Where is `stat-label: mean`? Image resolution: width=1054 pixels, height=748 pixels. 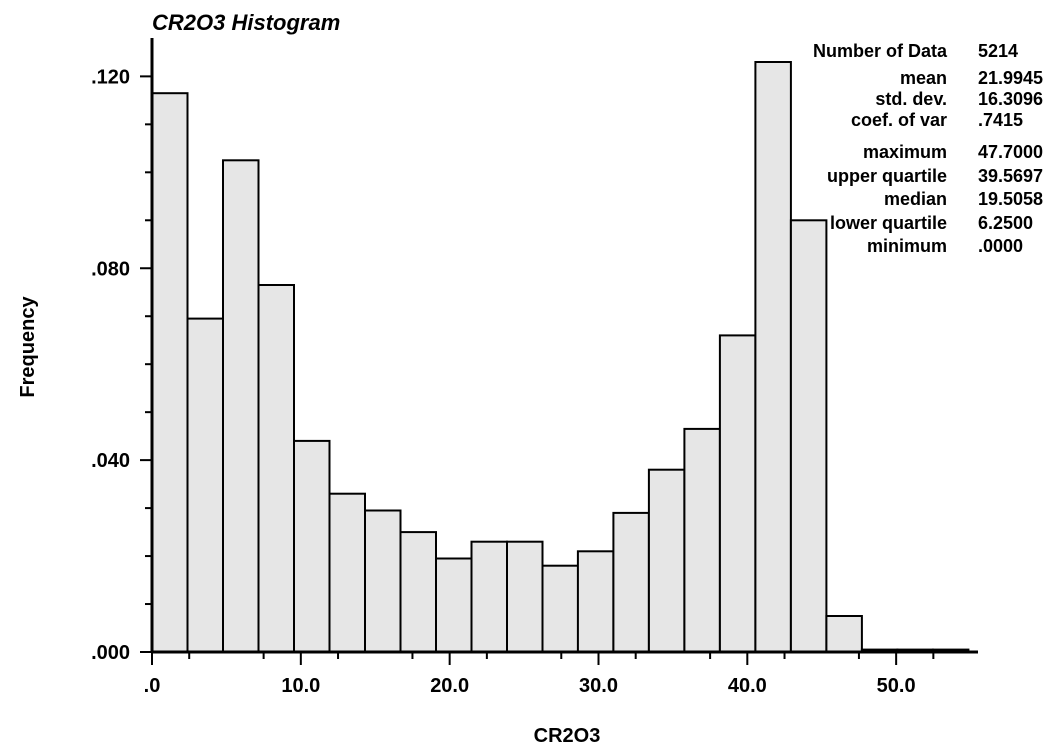 stat-label: mean is located at coordinates (923, 78).